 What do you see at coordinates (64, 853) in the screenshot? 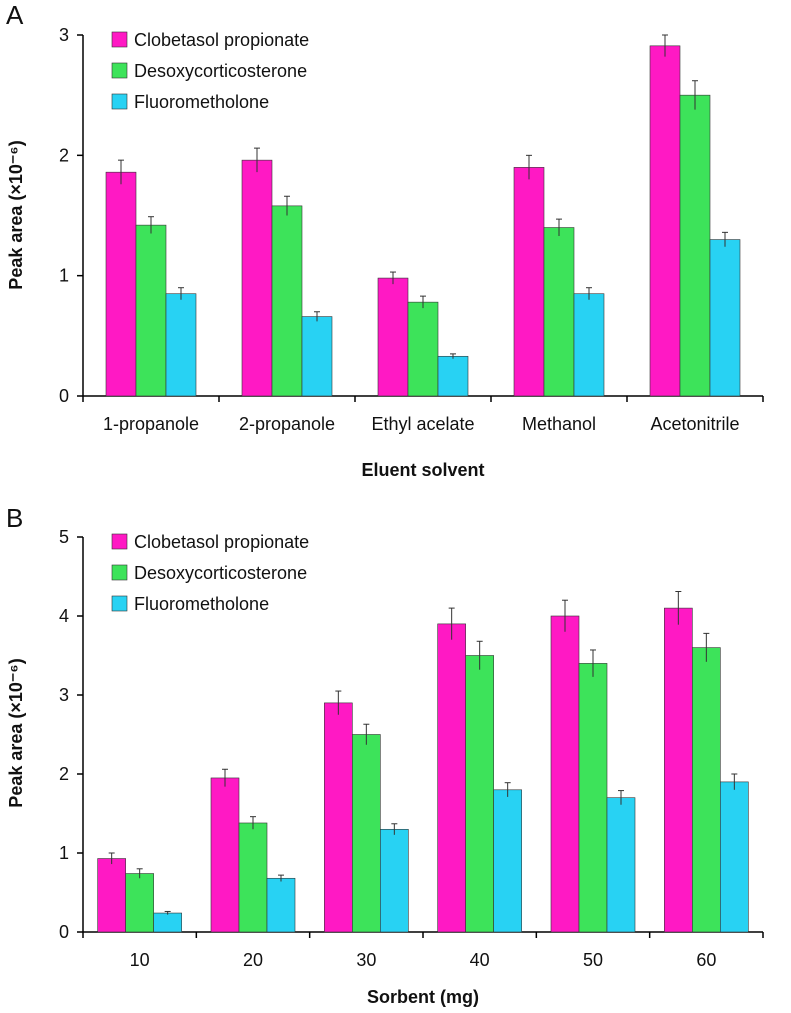
I see `panel-b-ytick-label: 1` at bounding box center [64, 853].